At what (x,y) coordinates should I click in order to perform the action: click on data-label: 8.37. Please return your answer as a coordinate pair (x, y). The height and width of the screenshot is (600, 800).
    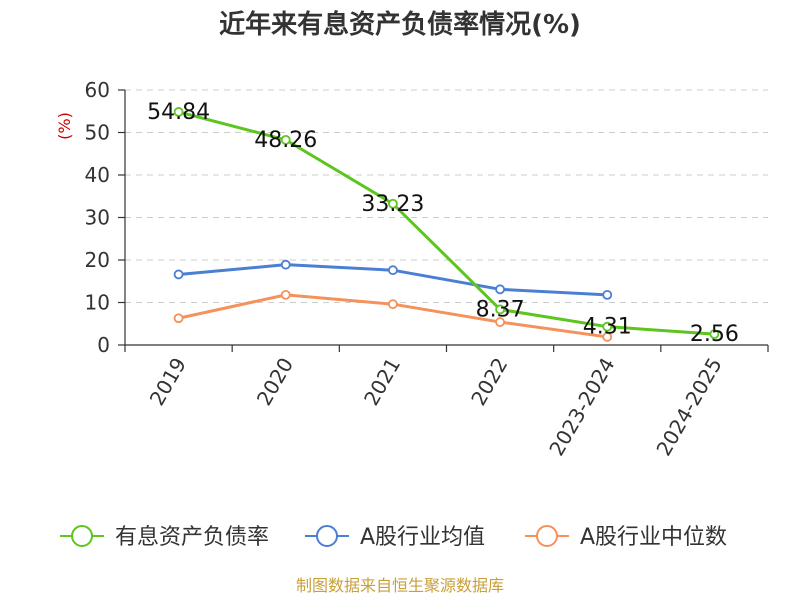
    Looking at the image, I should click on (500, 309).